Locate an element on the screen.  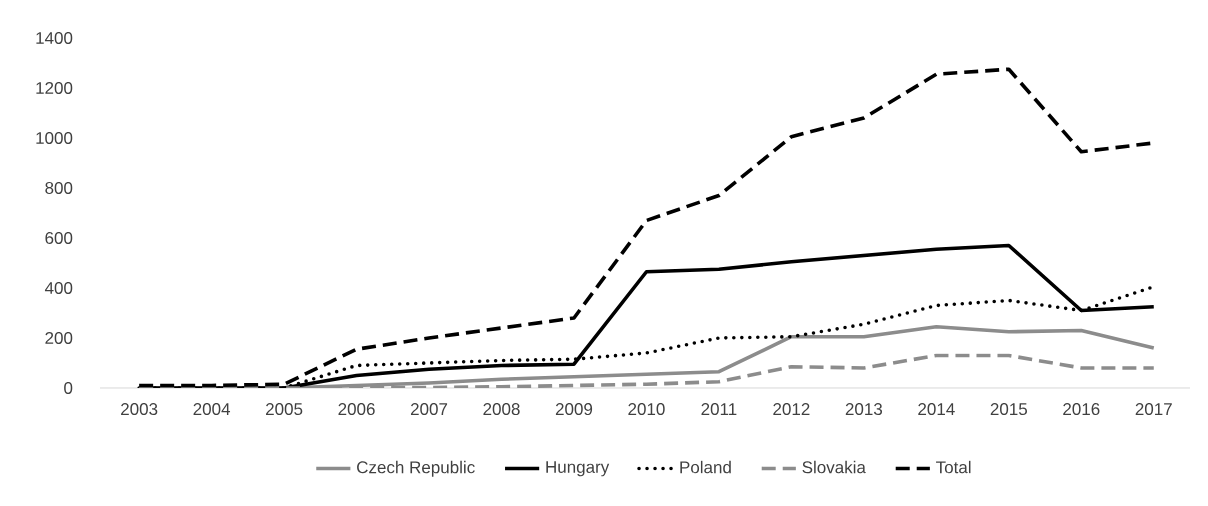
x-tick-label: 2015 is located at coordinates (1009, 409).